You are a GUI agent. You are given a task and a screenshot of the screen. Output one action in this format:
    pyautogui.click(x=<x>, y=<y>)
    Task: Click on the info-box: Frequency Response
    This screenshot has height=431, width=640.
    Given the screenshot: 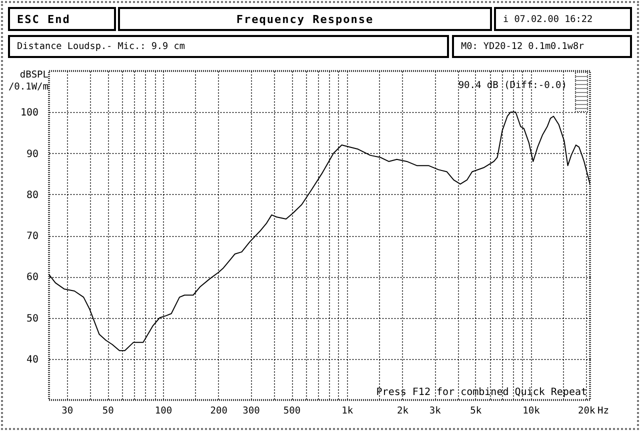 What is the action you would take?
    pyautogui.click(x=305, y=19)
    